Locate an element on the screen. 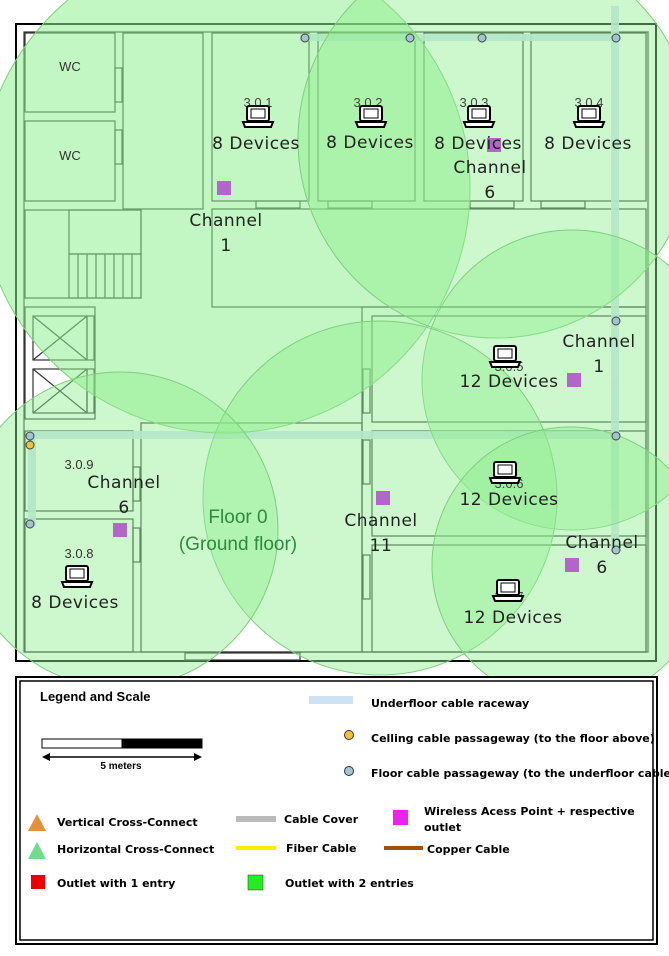 Image resolution: width=669 pixels, height=956 pixels. coverage-channel-1-right is located at coordinates (545, 380).